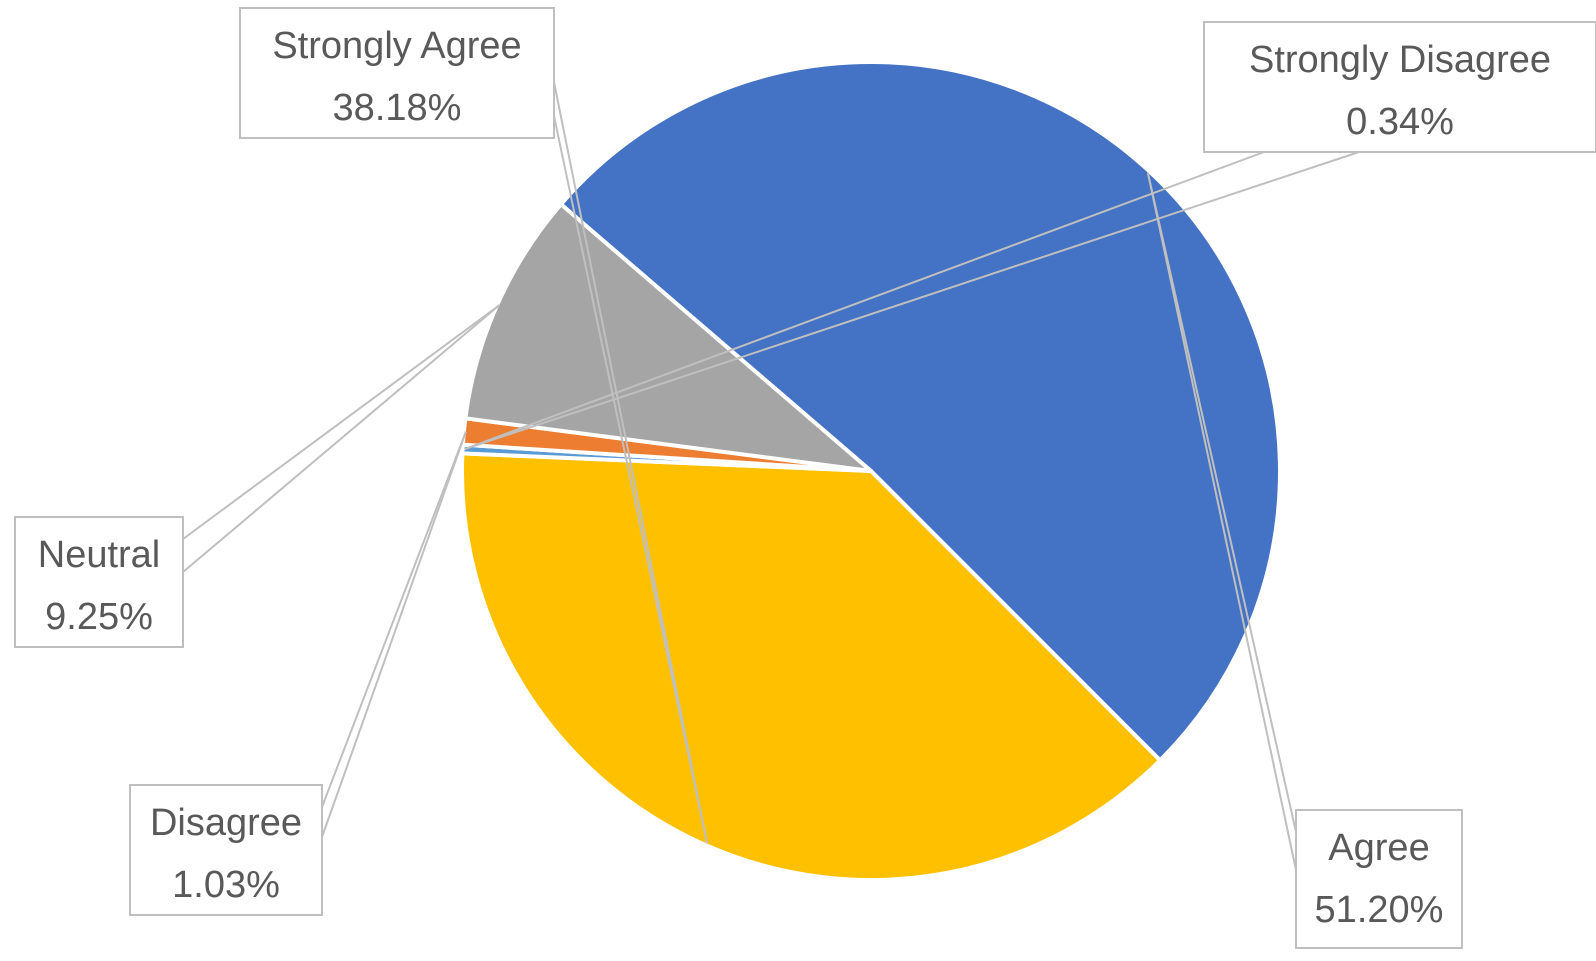 Image resolution: width=1596 pixels, height=961 pixels. Describe the element at coordinates (1378, 848) in the screenshot. I see `data-label-name: Agree` at that location.